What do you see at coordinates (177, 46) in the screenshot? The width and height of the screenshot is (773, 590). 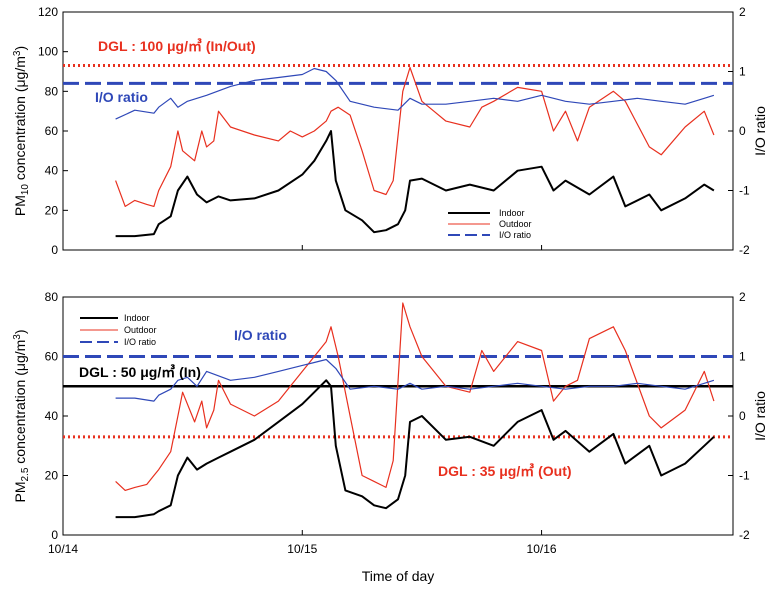 I see `top-annotation-dgl: DGL : 100 μg/㎥ (In/Out)` at bounding box center [177, 46].